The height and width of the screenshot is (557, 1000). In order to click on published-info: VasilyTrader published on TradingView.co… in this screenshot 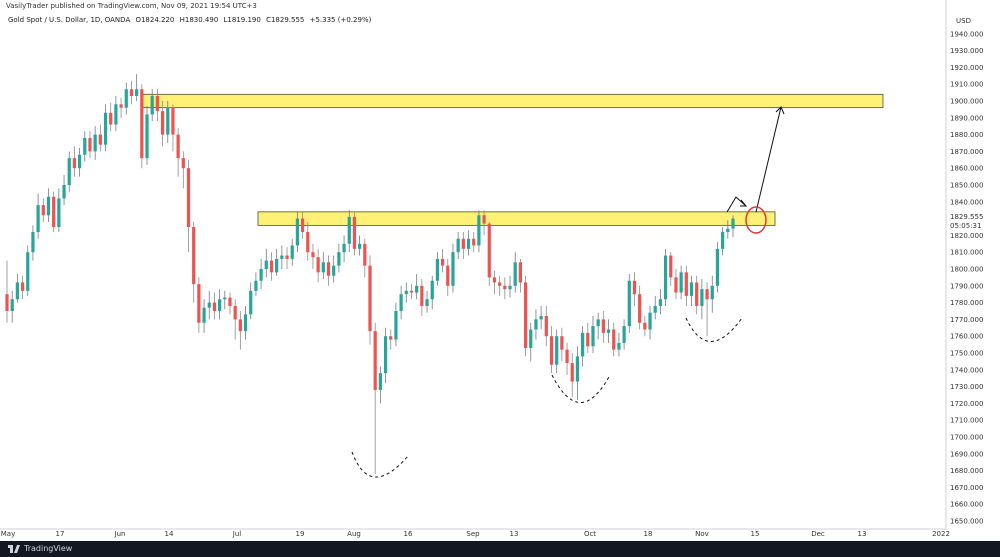, I will do `click(131, 6)`.